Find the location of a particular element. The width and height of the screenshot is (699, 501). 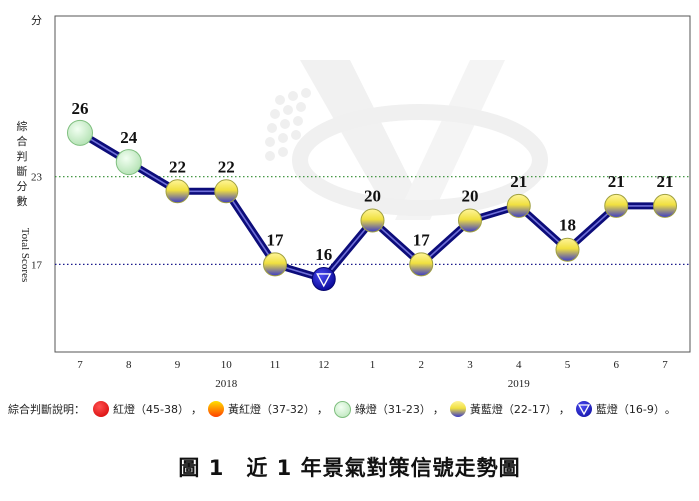

legend-item-yellow-blue: 黃藍燈（22-17）， is located at coordinates (509, 409).